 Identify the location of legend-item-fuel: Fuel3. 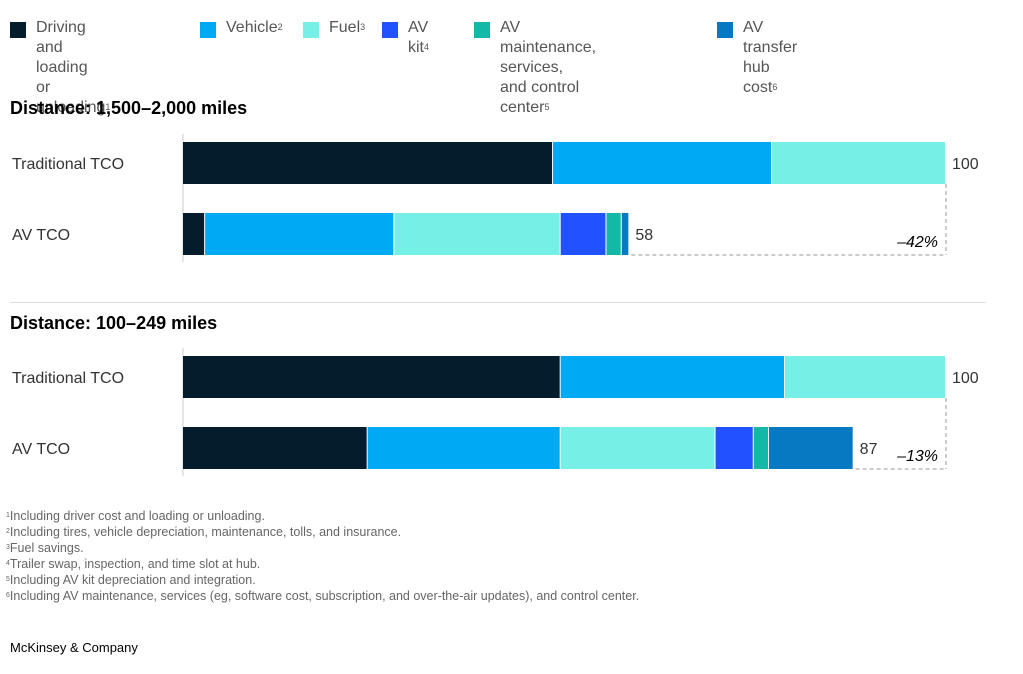
(334, 28).